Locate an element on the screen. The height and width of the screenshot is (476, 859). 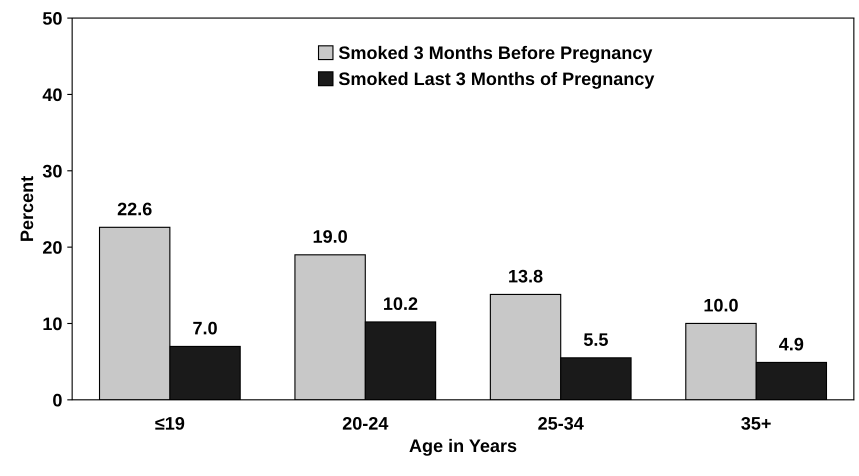
y-tick-label: 10 is located at coordinates (52, 323).